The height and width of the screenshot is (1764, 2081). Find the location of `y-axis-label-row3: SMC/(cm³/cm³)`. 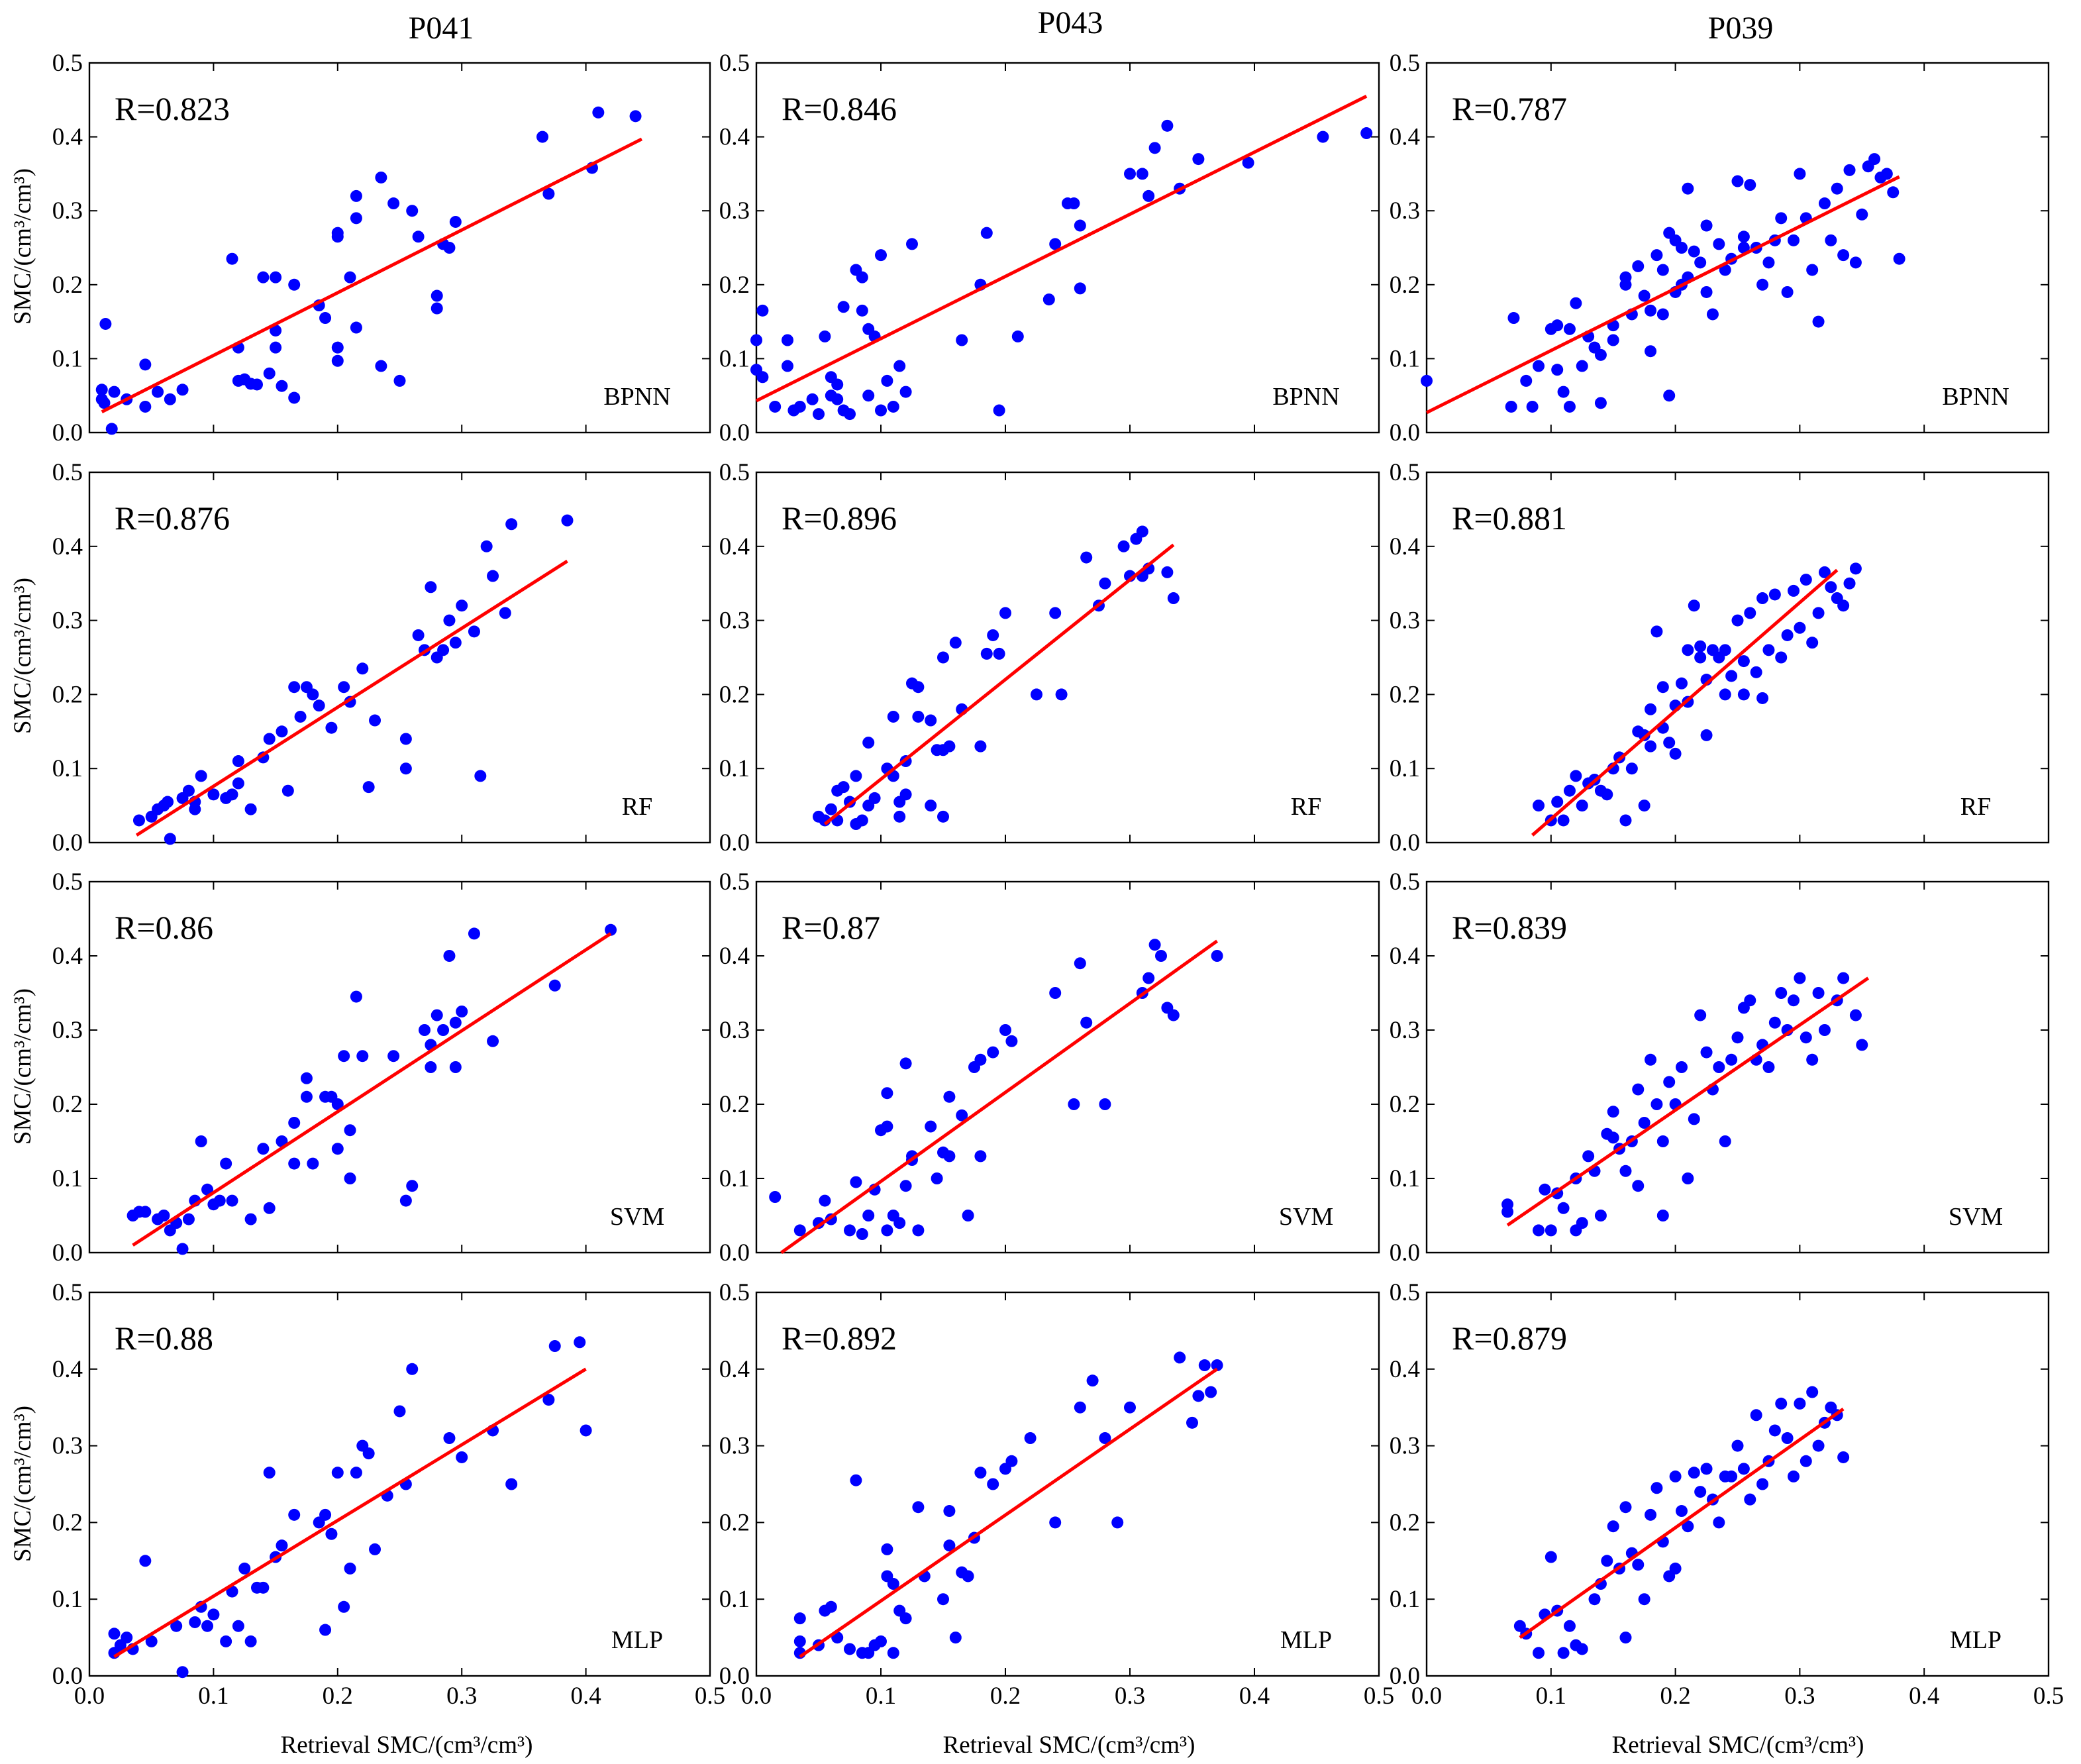

y-axis-label-row3: SMC/(cm³/cm³) is located at coordinates (22, 1066).